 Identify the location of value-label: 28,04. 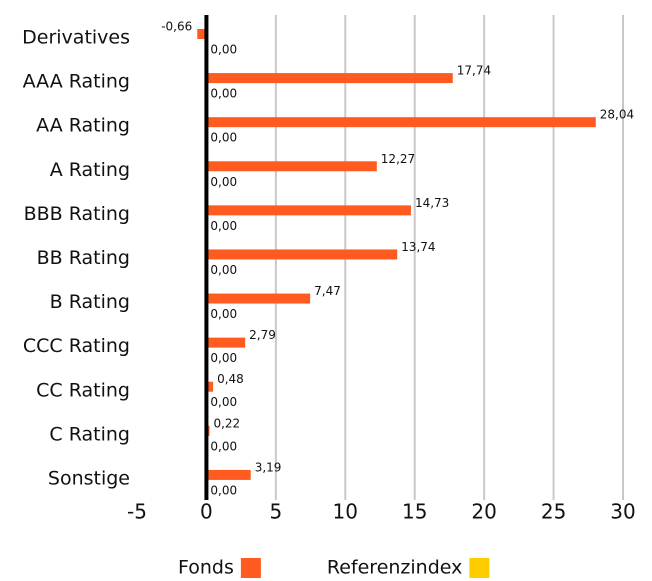
(617, 115).